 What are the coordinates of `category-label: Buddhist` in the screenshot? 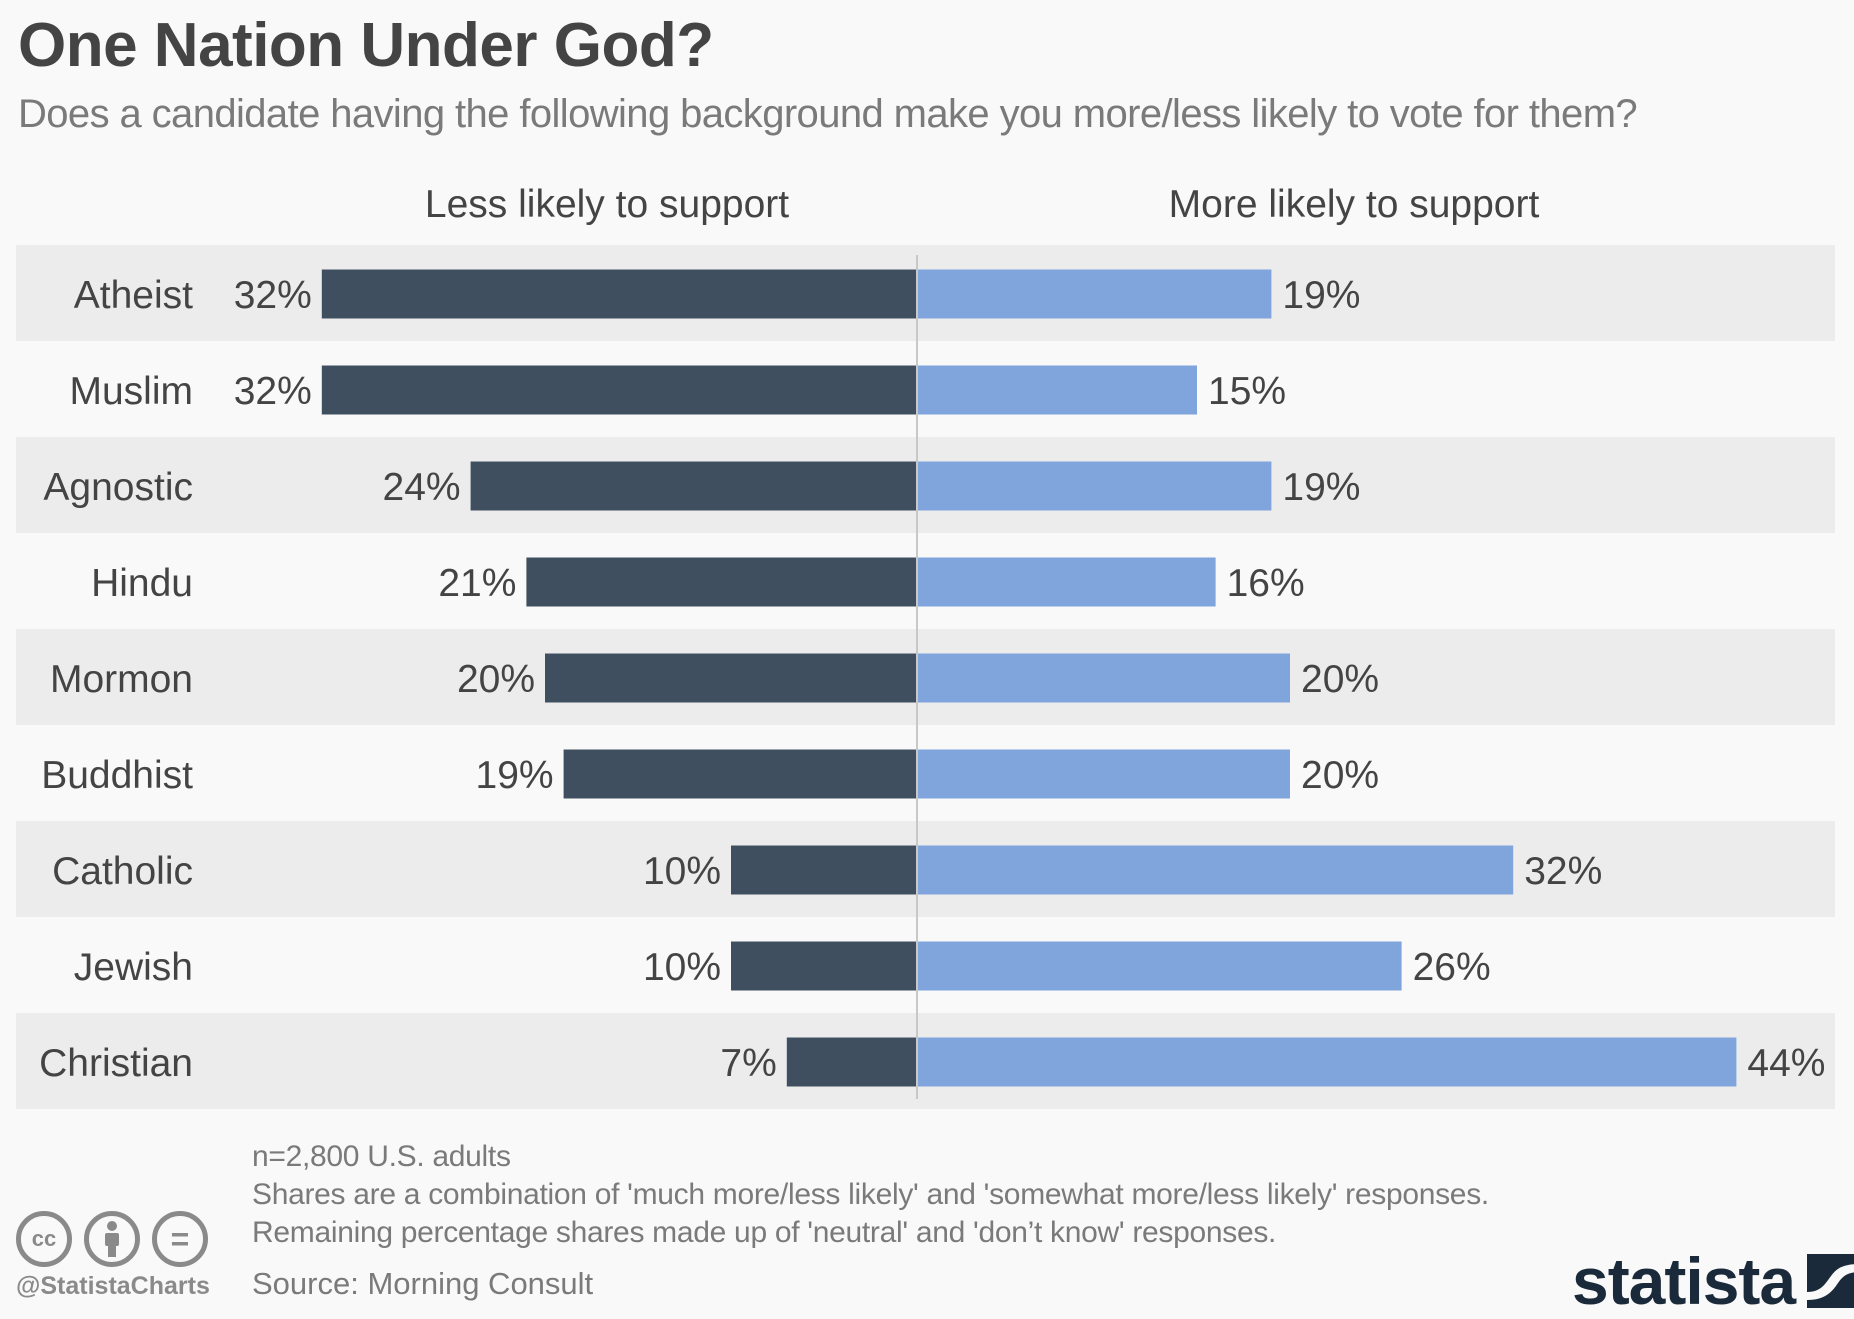 It's located at (117, 775).